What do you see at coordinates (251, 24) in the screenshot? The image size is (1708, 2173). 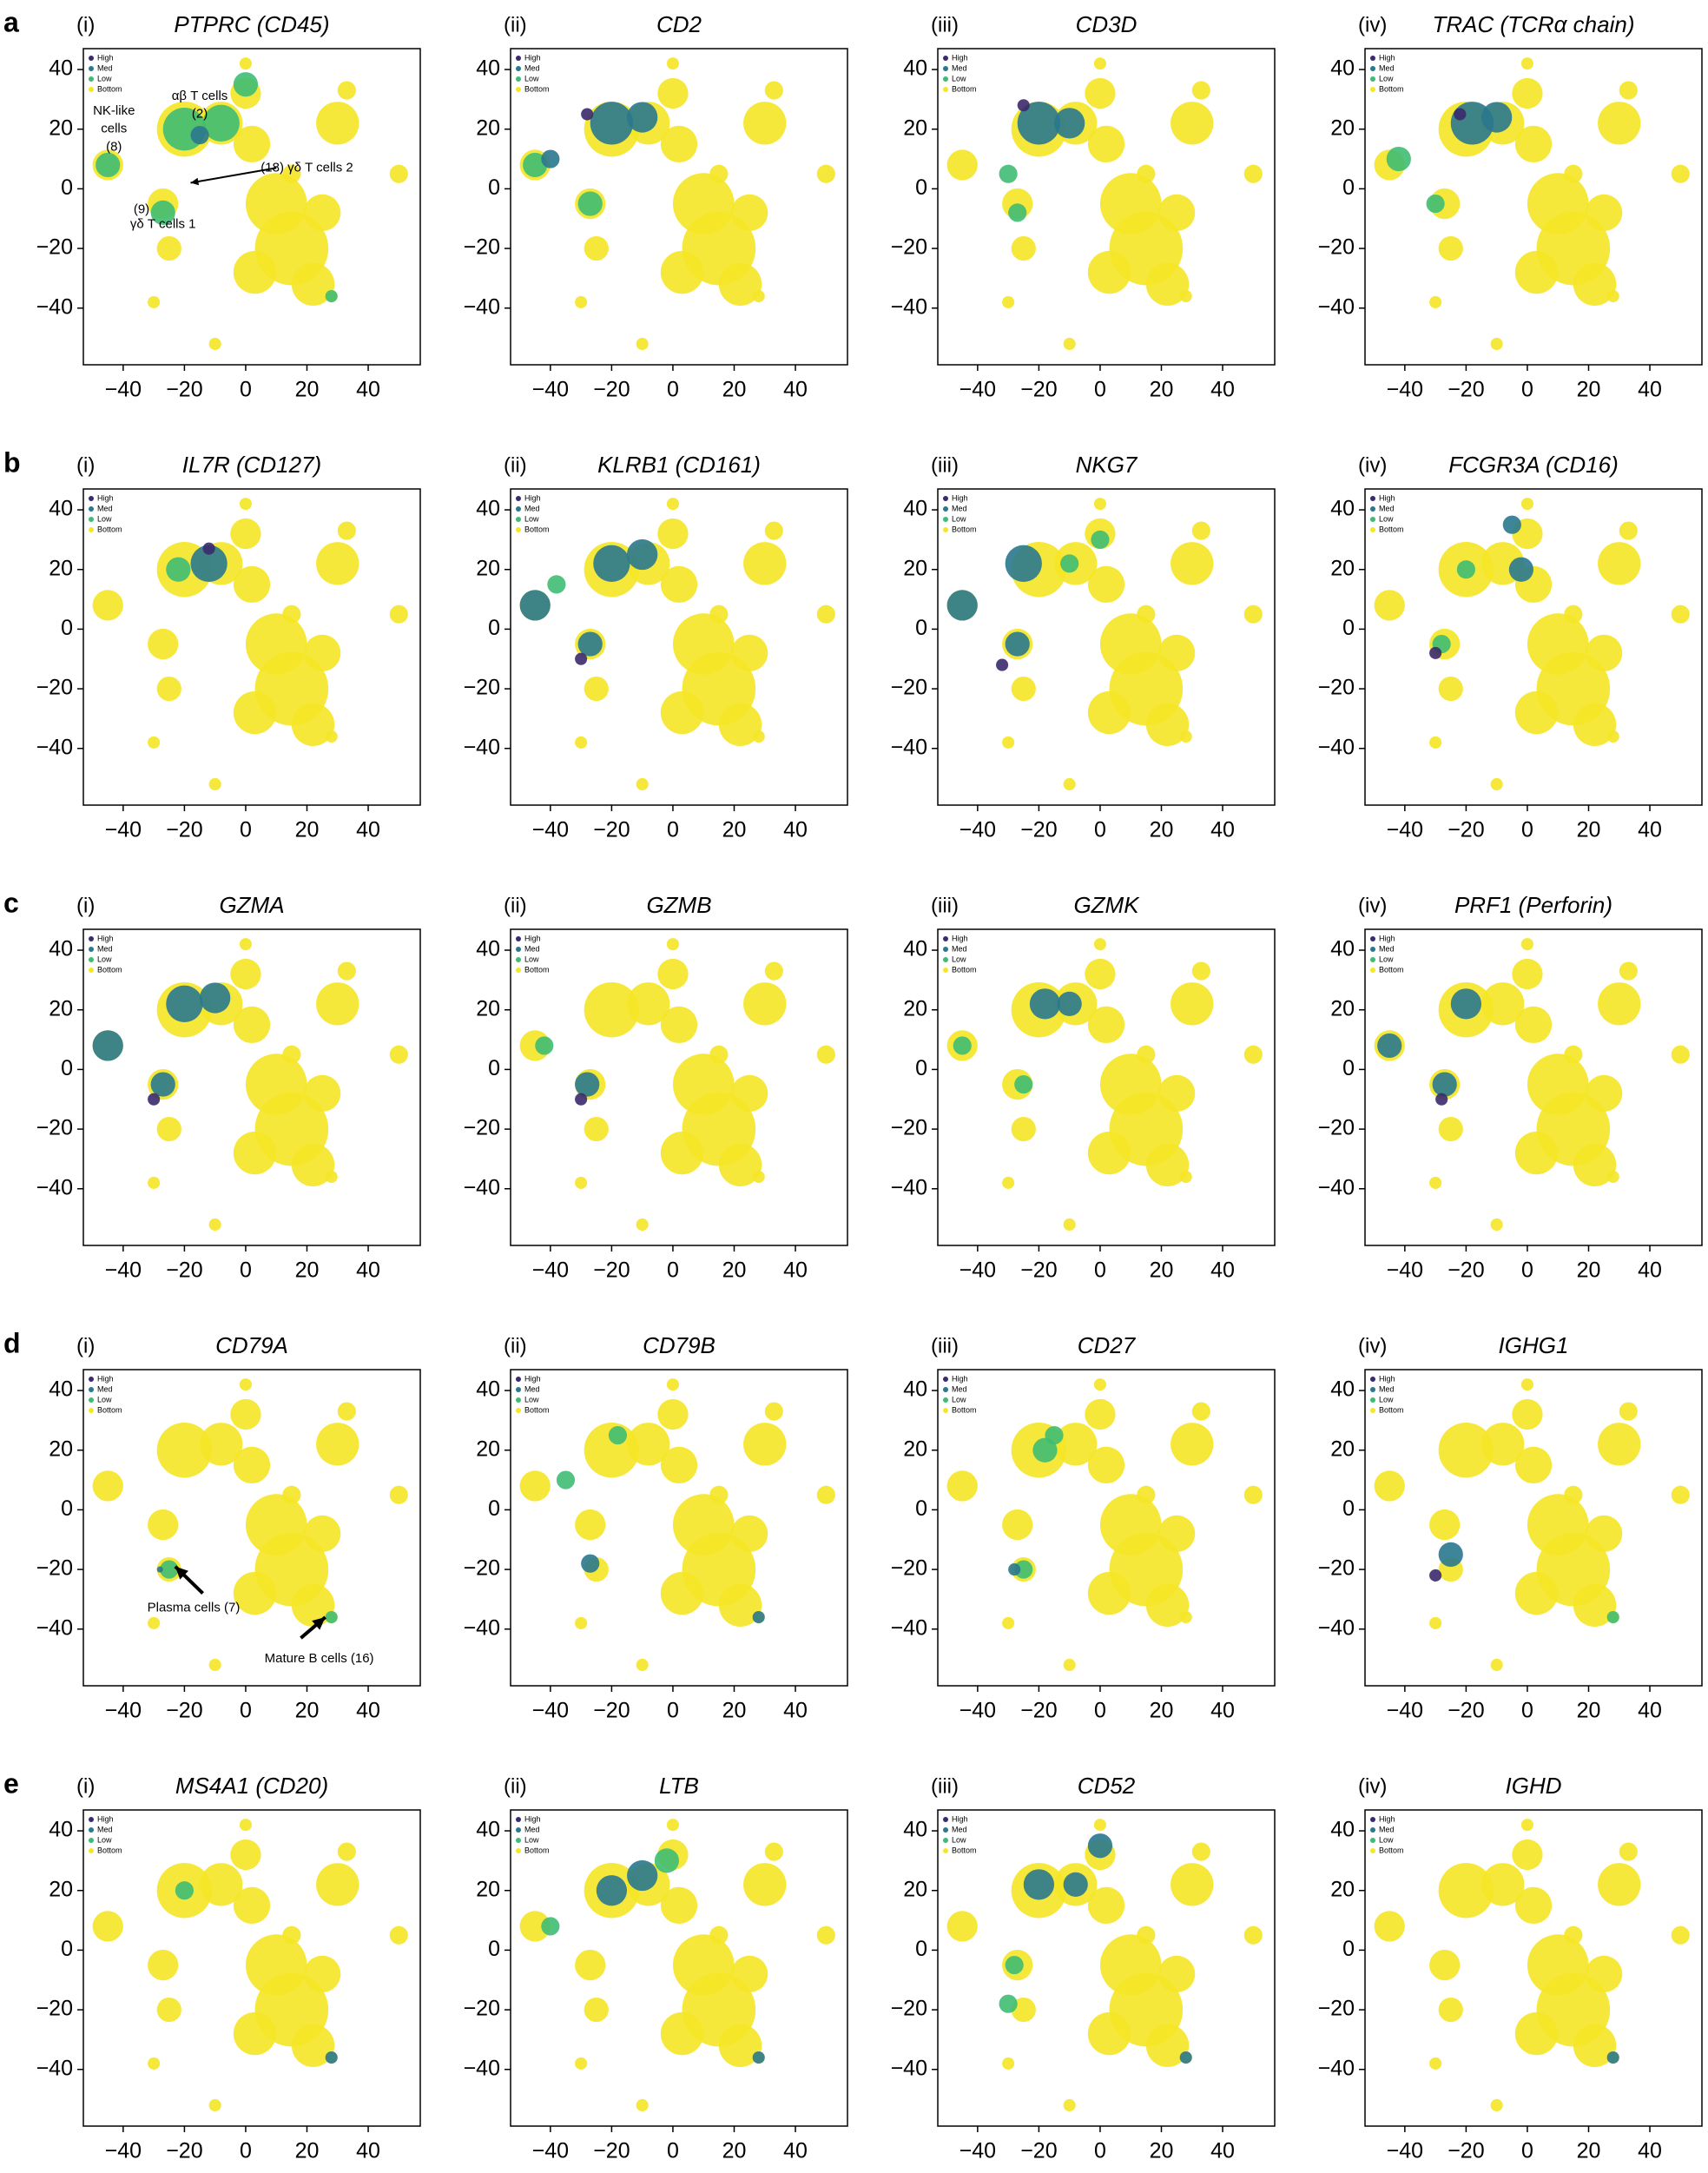 I see `chart-title: PTPRC (CD45)` at bounding box center [251, 24].